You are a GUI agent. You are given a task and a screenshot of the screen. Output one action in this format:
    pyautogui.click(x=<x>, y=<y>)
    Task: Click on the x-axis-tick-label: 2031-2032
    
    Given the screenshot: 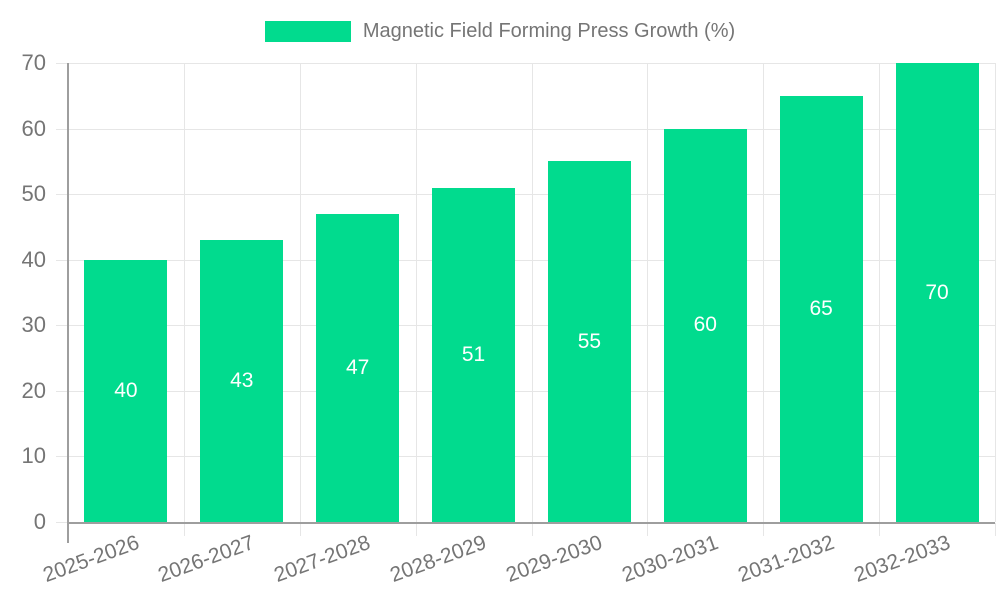 What is the action you would take?
    pyautogui.click(x=786, y=559)
    